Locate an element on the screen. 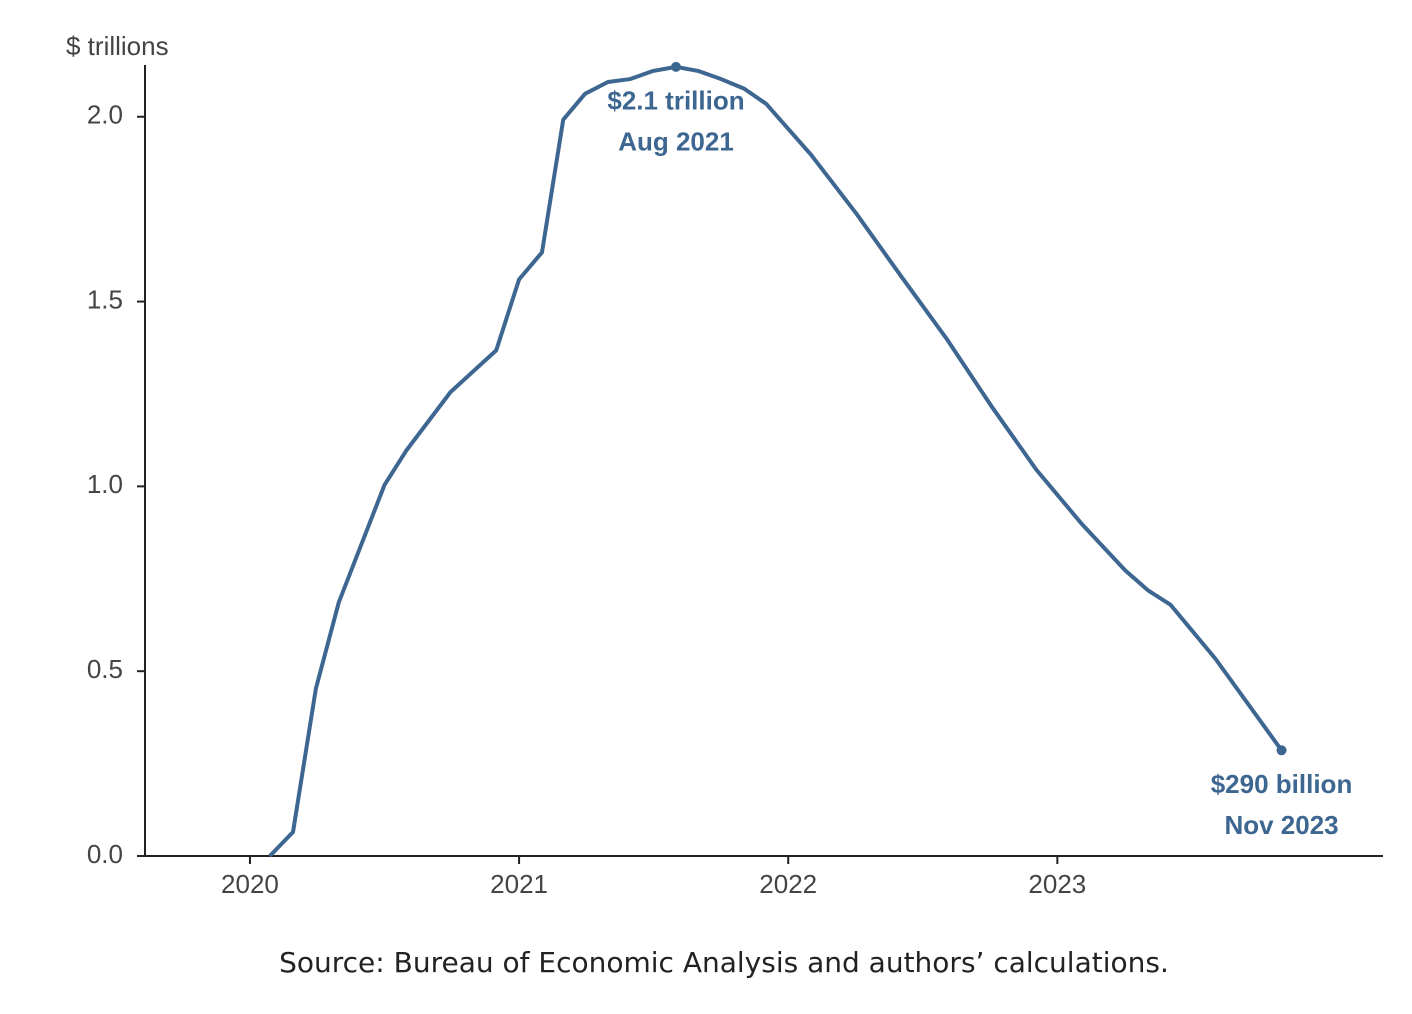 Image resolution: width=1412 pixels, height=1014 pixels. x-tick-label: 2020 is located at coordinates (250, 884).